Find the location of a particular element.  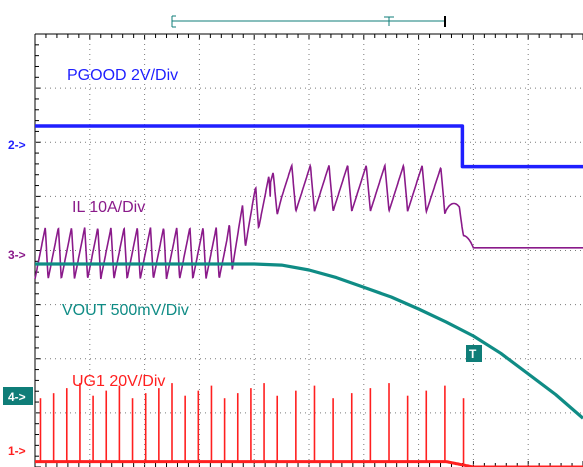

series-label-il: IL 10A/Div is located at coordinates (108, 207).